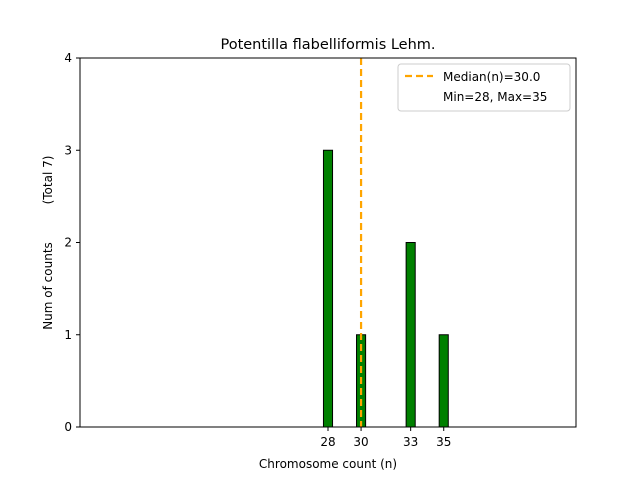 The width and height of the screenshot is (640, 484). Describe the element at coordinates (48, 180) in the screenshot. I see `y-axis-total-label: (Total 7)` at that location.